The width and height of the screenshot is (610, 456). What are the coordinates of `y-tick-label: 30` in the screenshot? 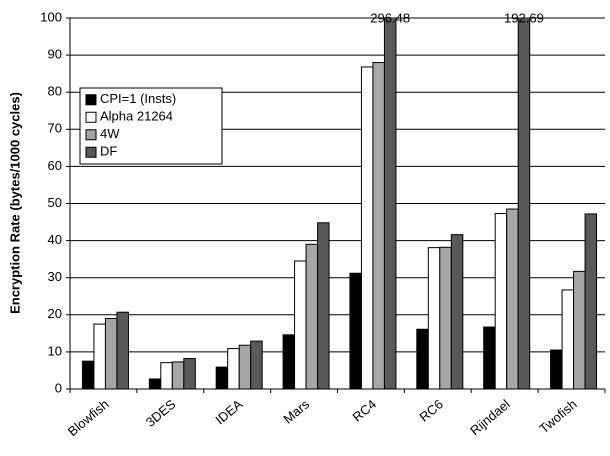 It's located at (55, 276).